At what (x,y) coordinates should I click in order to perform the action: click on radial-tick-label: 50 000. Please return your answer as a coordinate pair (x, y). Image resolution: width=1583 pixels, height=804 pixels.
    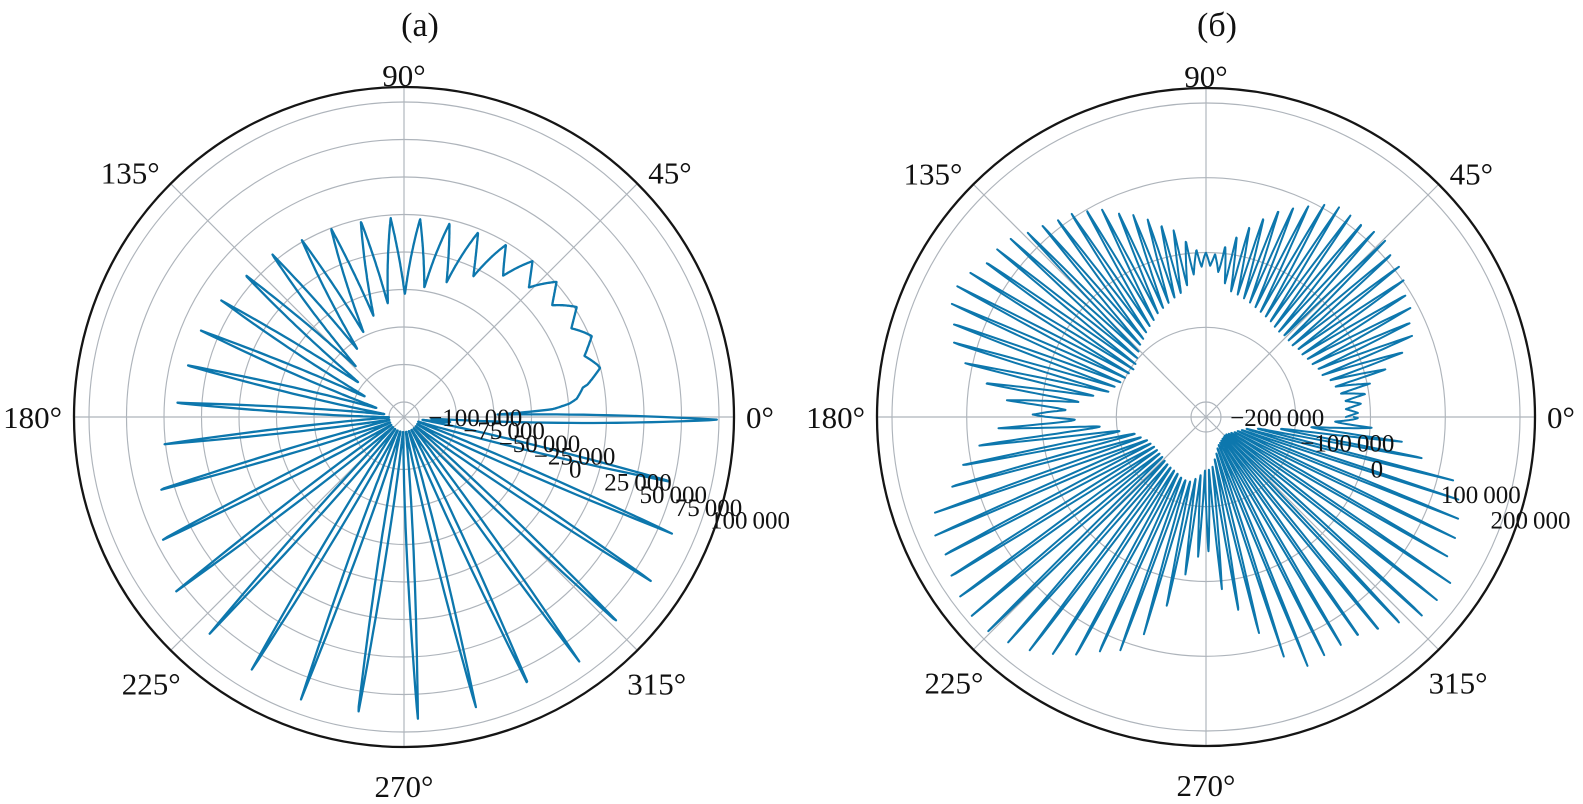
    Looking at the image, I should click on (674, 495).